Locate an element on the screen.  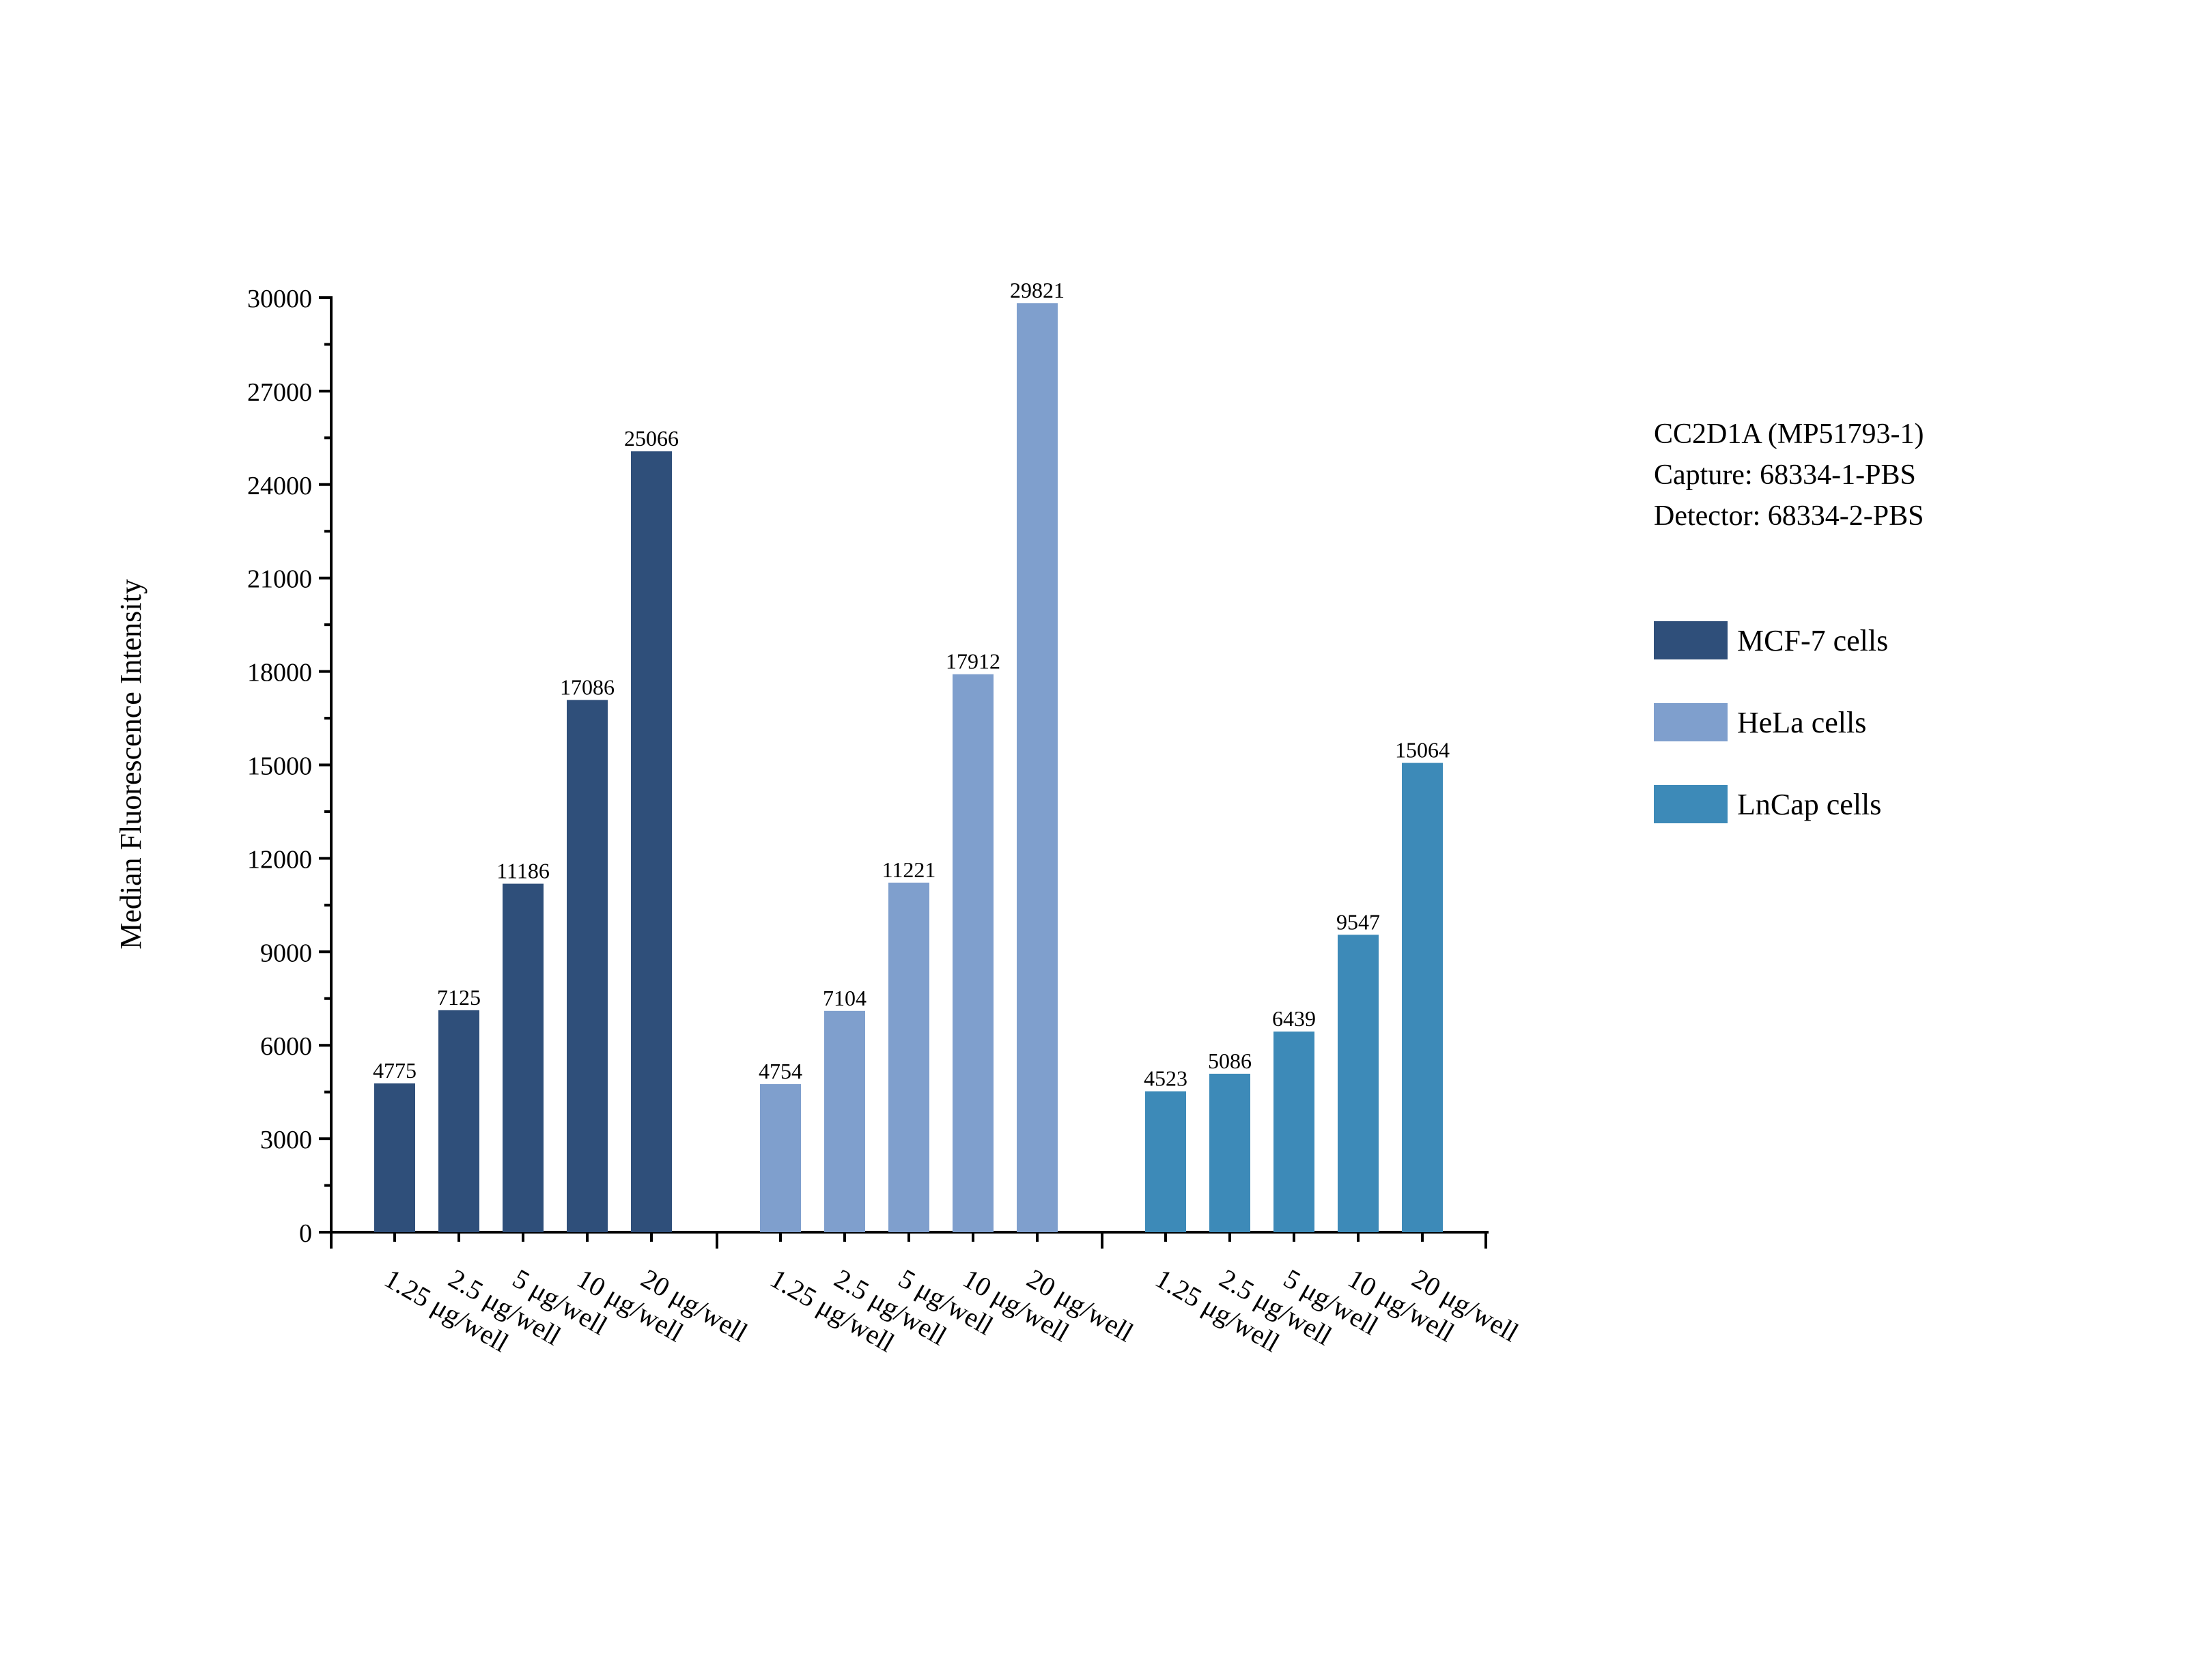
bar-value-label: 25066 is located at coordinates (652, 438).